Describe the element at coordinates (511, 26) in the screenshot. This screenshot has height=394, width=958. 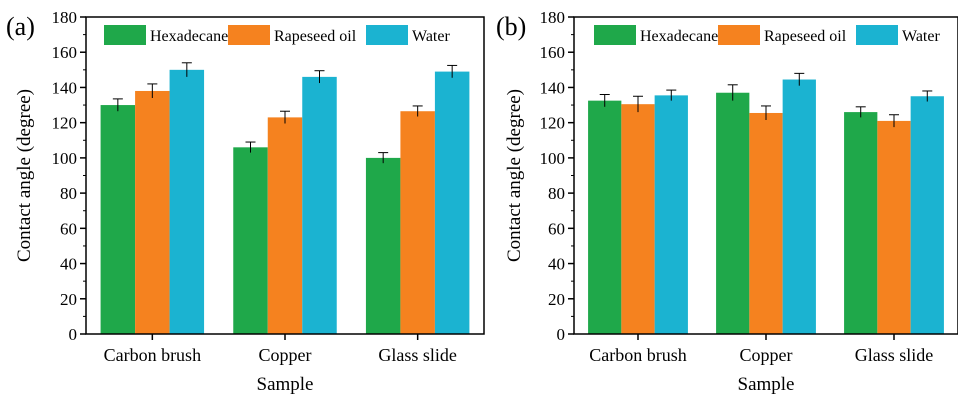
I see `panel-label: (b)` at that location.